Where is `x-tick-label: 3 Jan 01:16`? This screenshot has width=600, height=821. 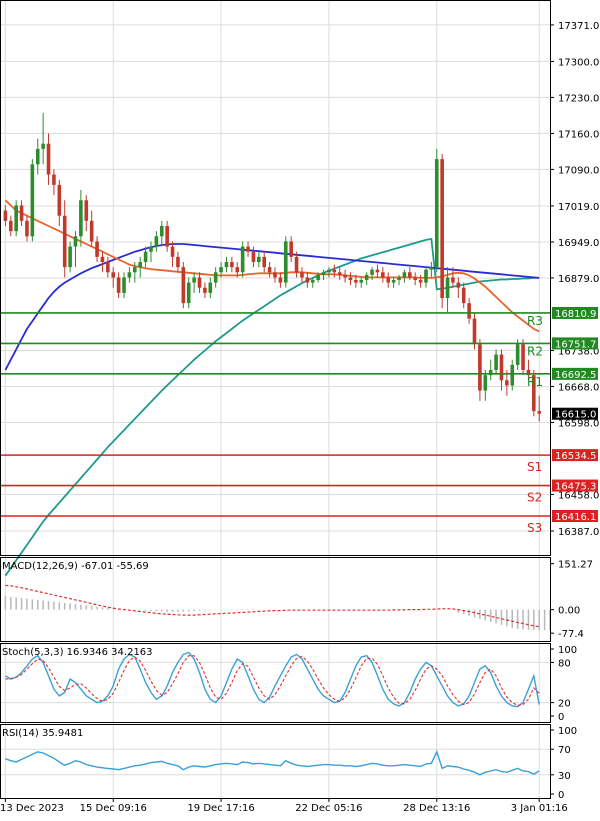
x-tick-label: 3 Jan 01:16 is located at coordinates (539, 808).